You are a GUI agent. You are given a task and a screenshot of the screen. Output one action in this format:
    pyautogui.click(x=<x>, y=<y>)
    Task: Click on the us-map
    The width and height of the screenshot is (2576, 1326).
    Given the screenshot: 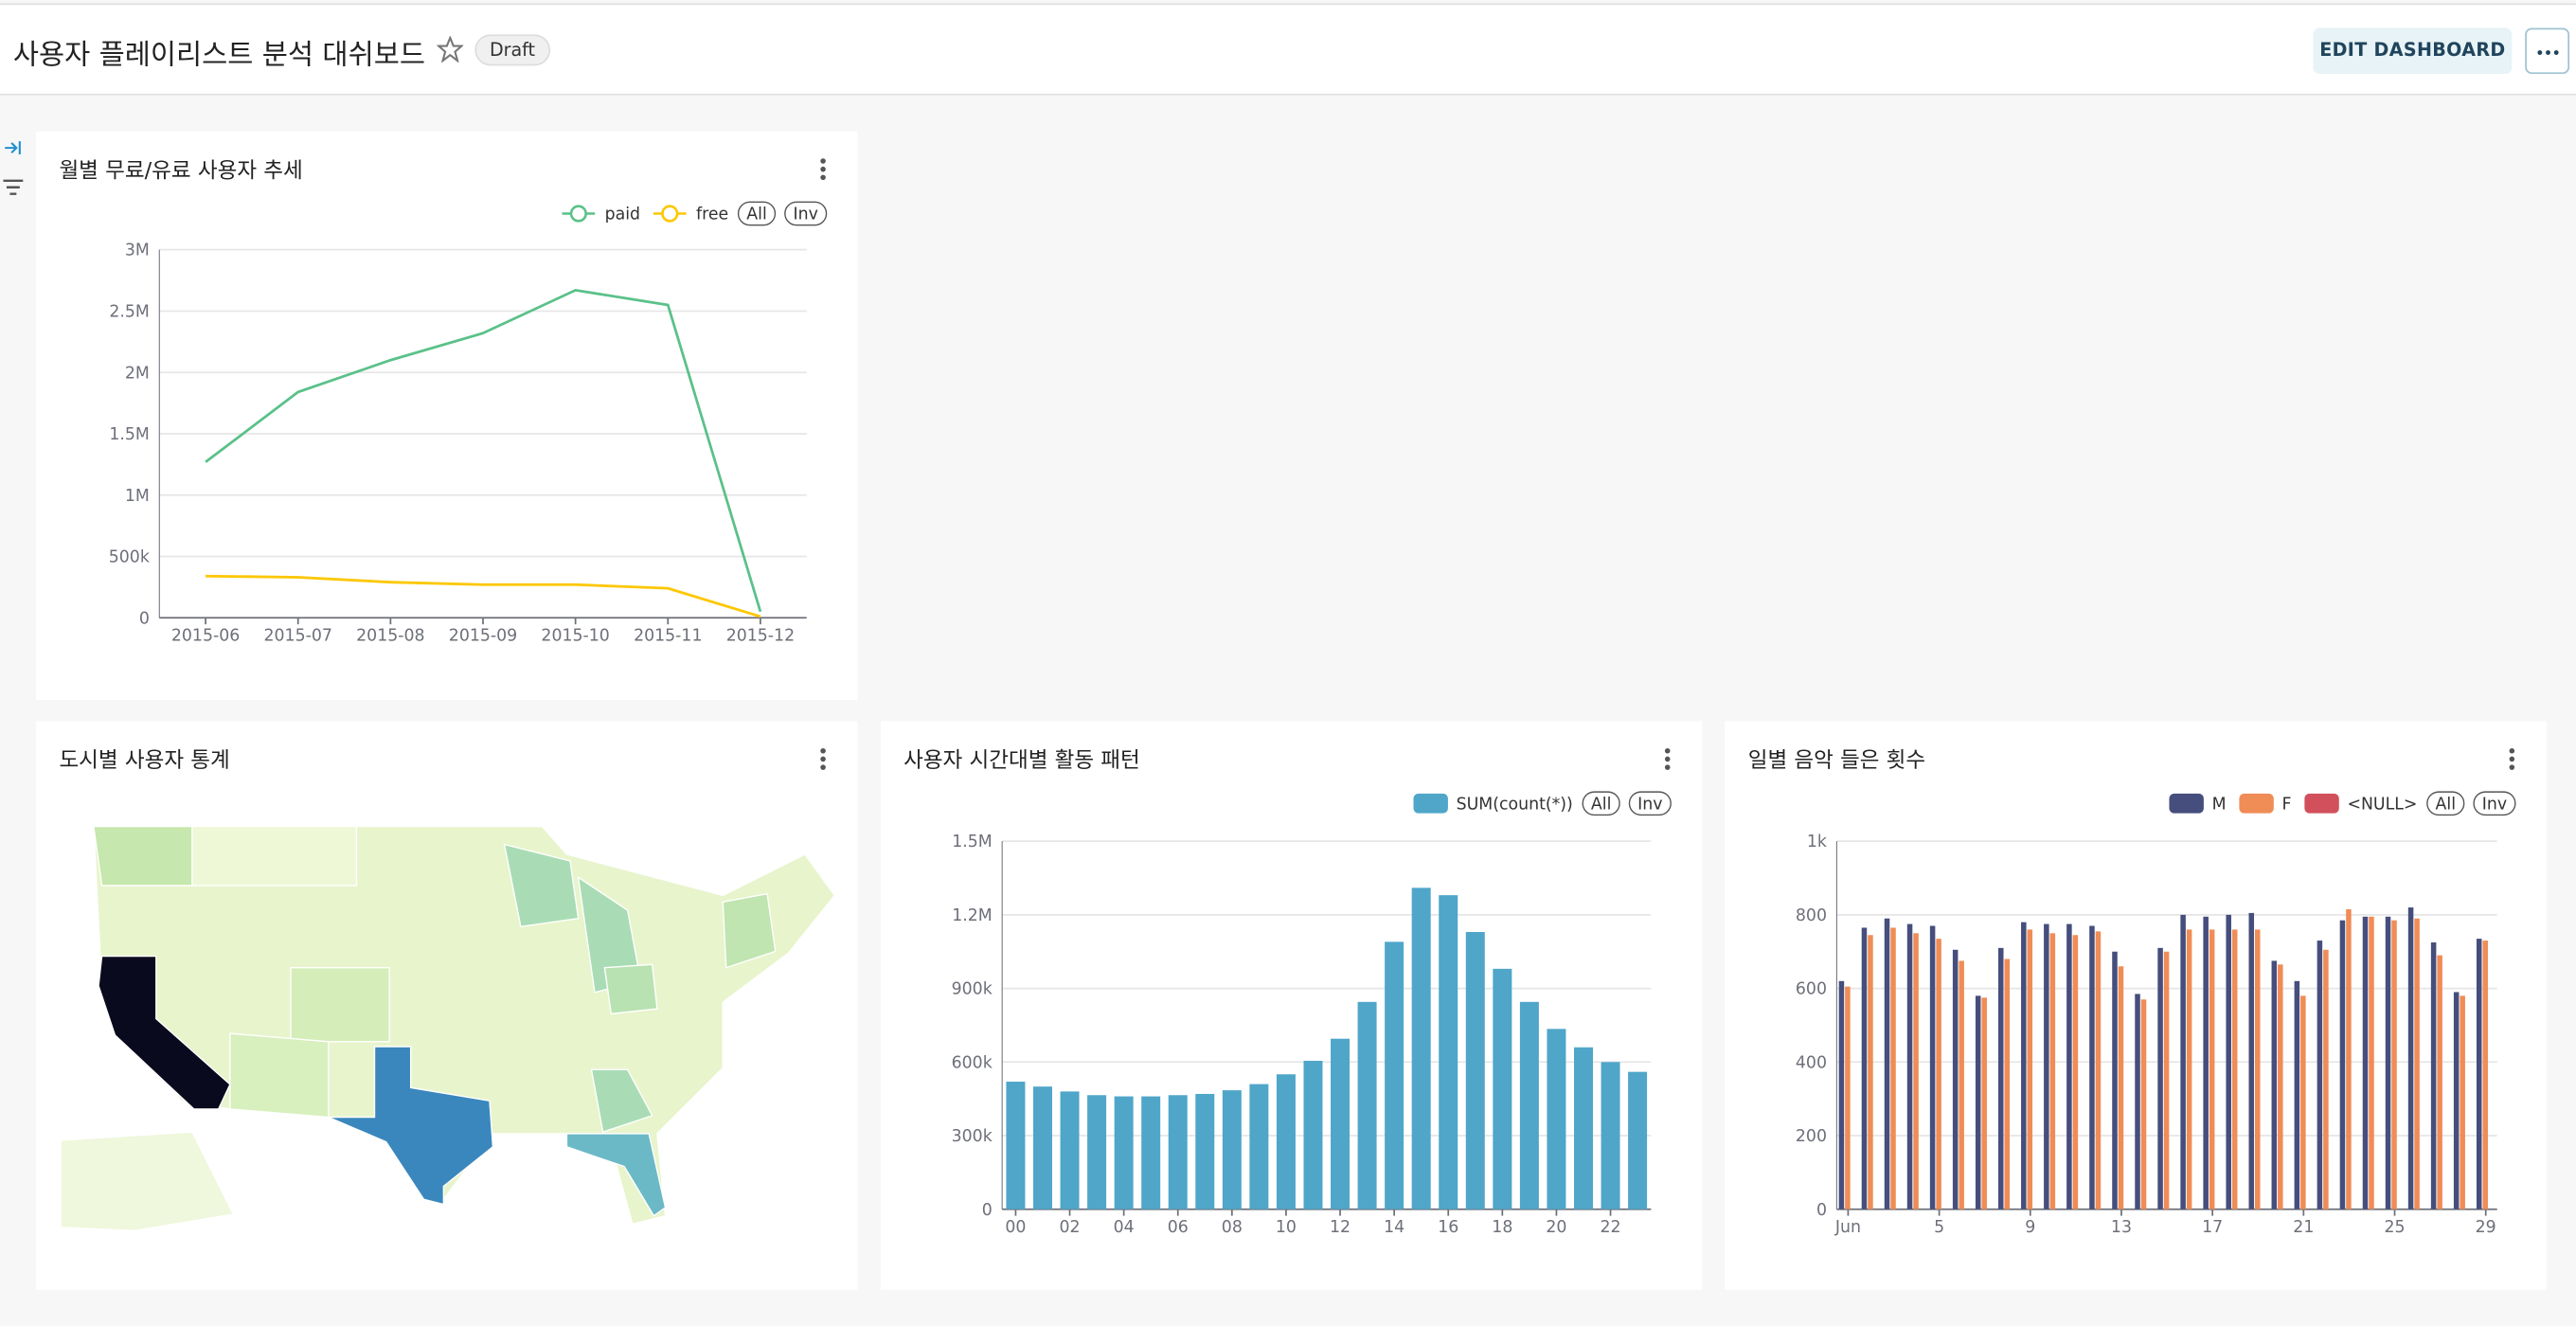 What is the action you would take?
    pyautogui.click(x=448, y=1028)
    